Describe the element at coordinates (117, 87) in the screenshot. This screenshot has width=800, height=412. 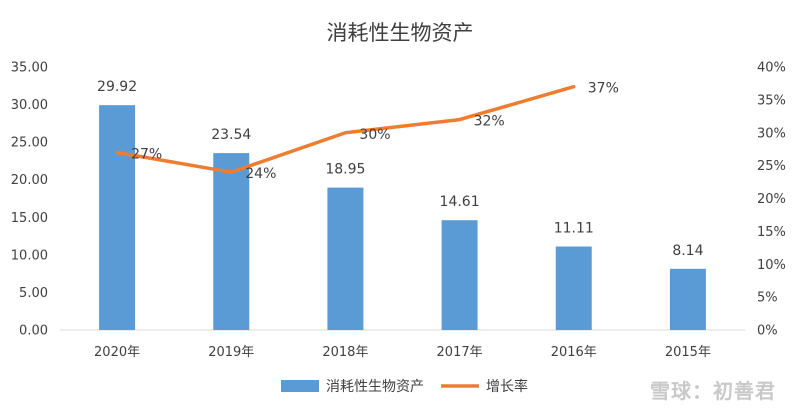
I see `bar-data-label: 29.92` at that location.